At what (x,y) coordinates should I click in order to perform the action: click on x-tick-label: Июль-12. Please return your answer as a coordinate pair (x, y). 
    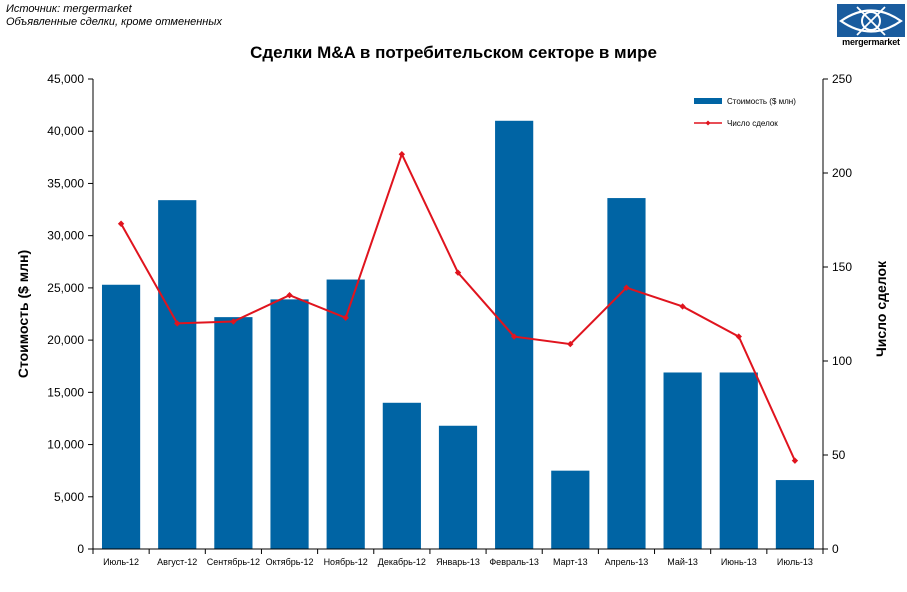
    Looking at the image, I should click on (121, 562).